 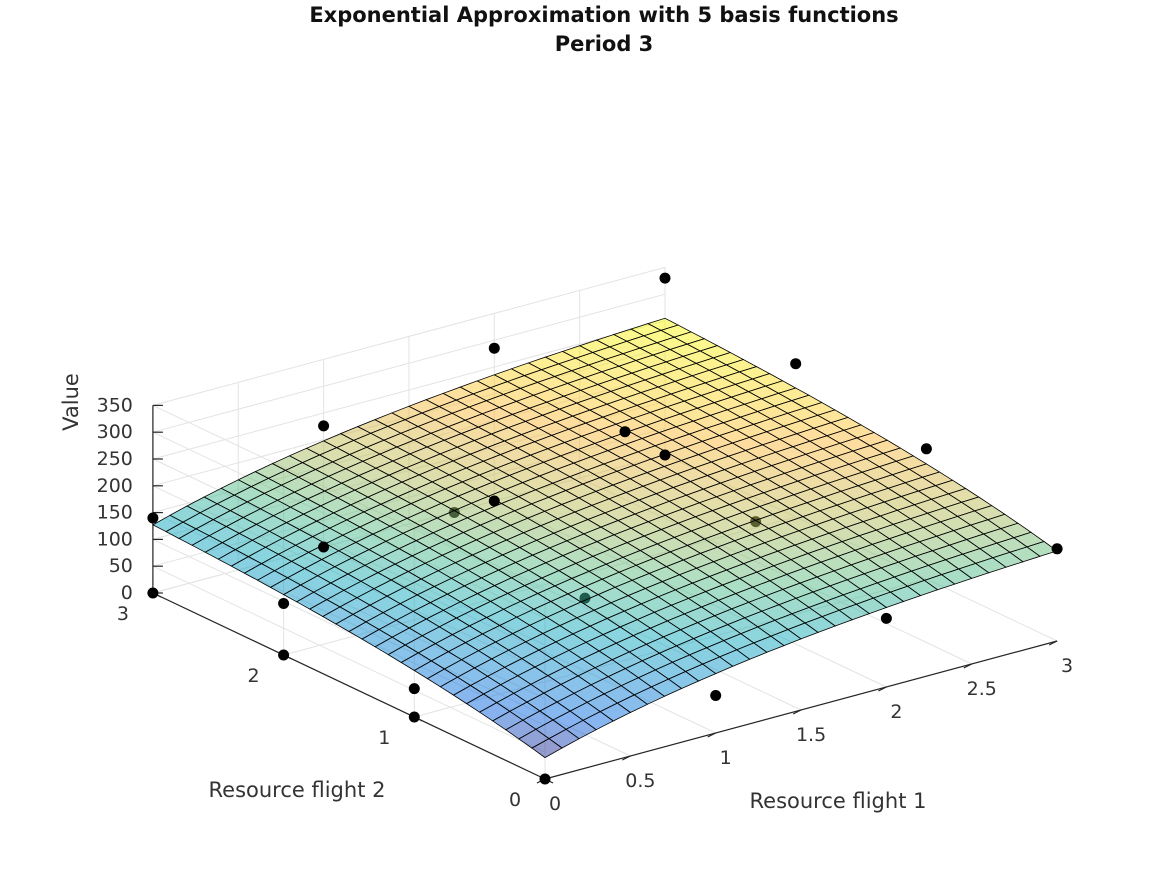 I want to click on z-tick-label: 350, so click(x=115, y=405).